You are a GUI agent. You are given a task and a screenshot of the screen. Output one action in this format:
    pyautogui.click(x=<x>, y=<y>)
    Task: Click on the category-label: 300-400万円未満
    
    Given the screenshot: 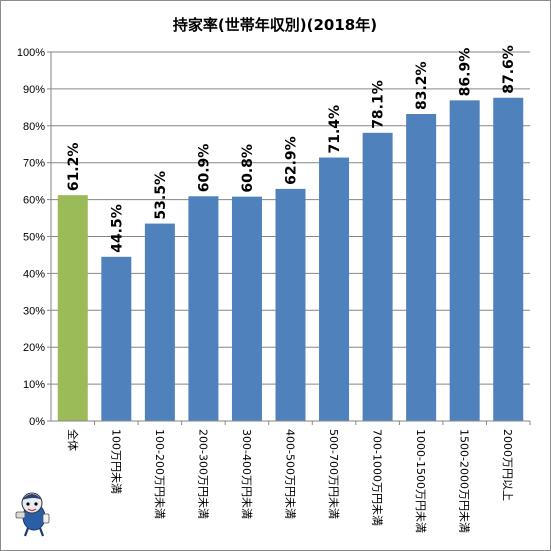 What is the action you would take?
    pyautogui.click(x=246, y=474)
    